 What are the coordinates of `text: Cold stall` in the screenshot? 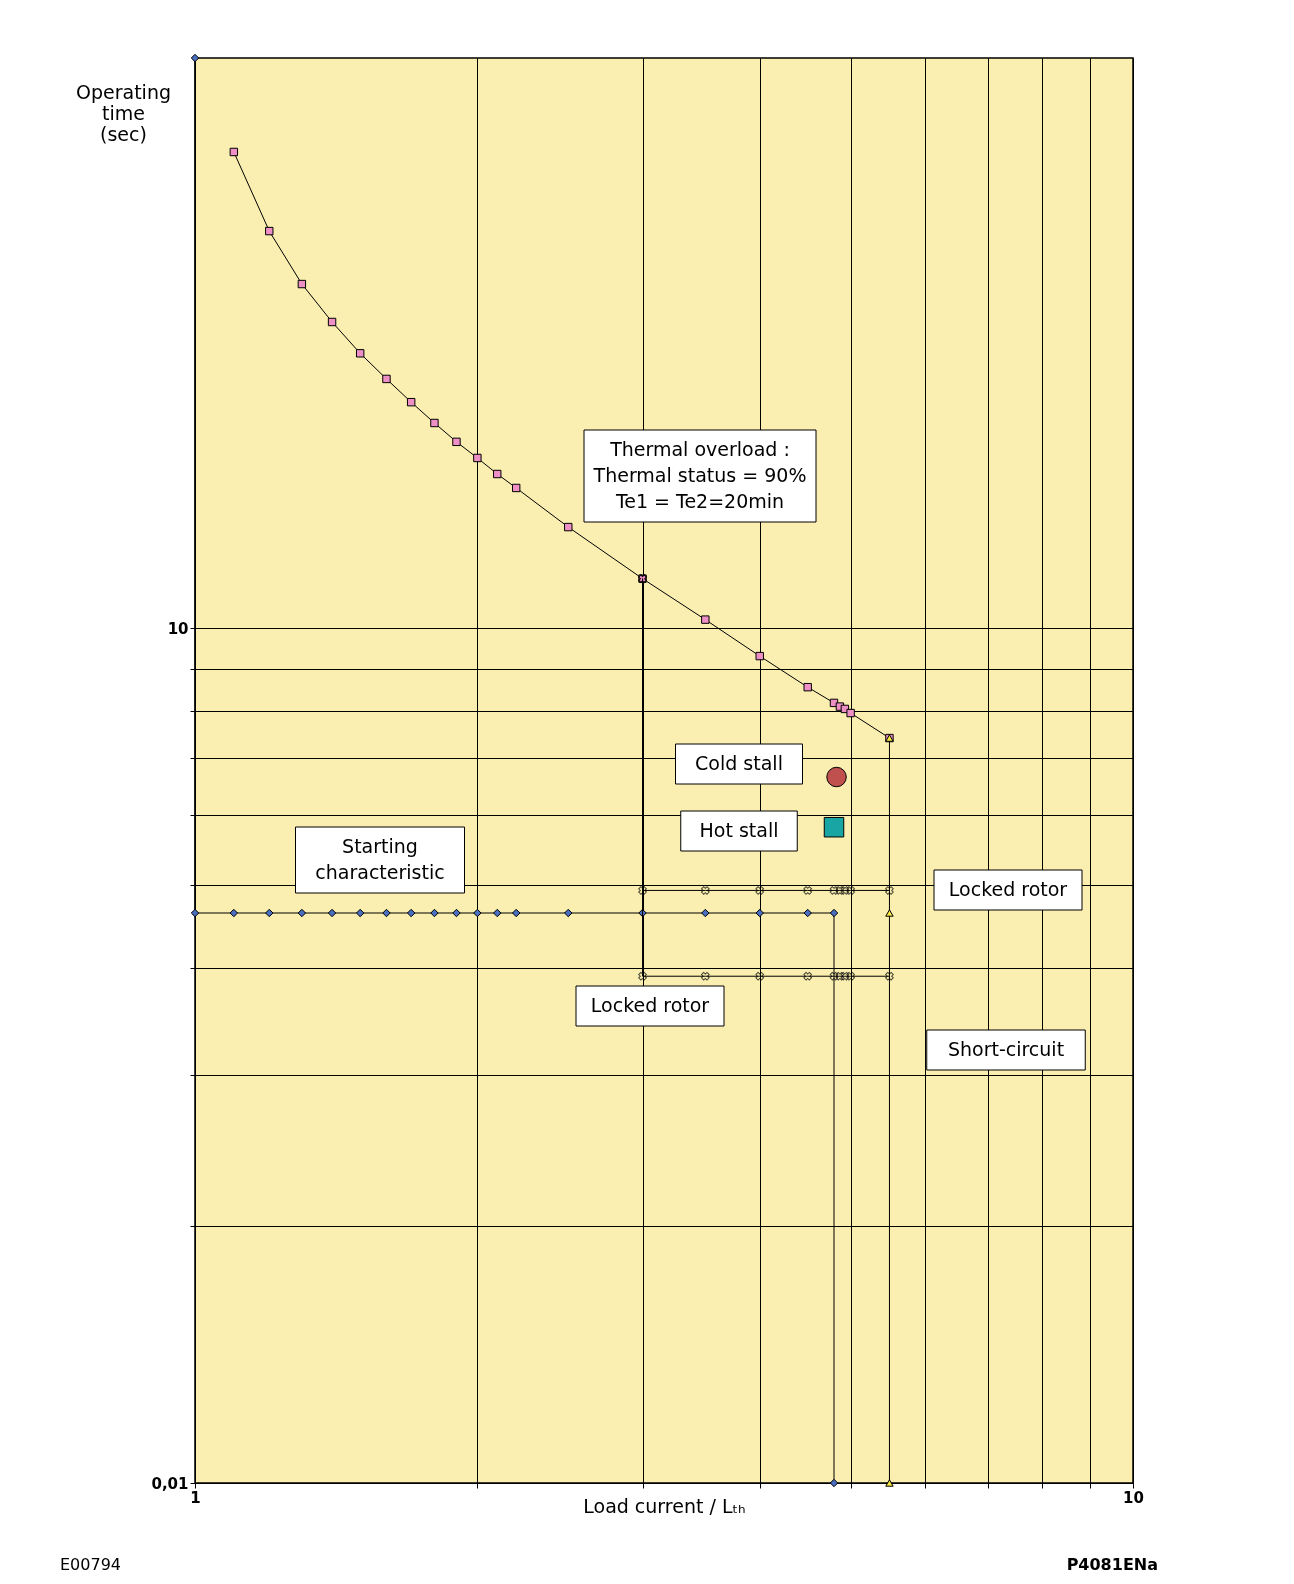 It's located at (739, 763).